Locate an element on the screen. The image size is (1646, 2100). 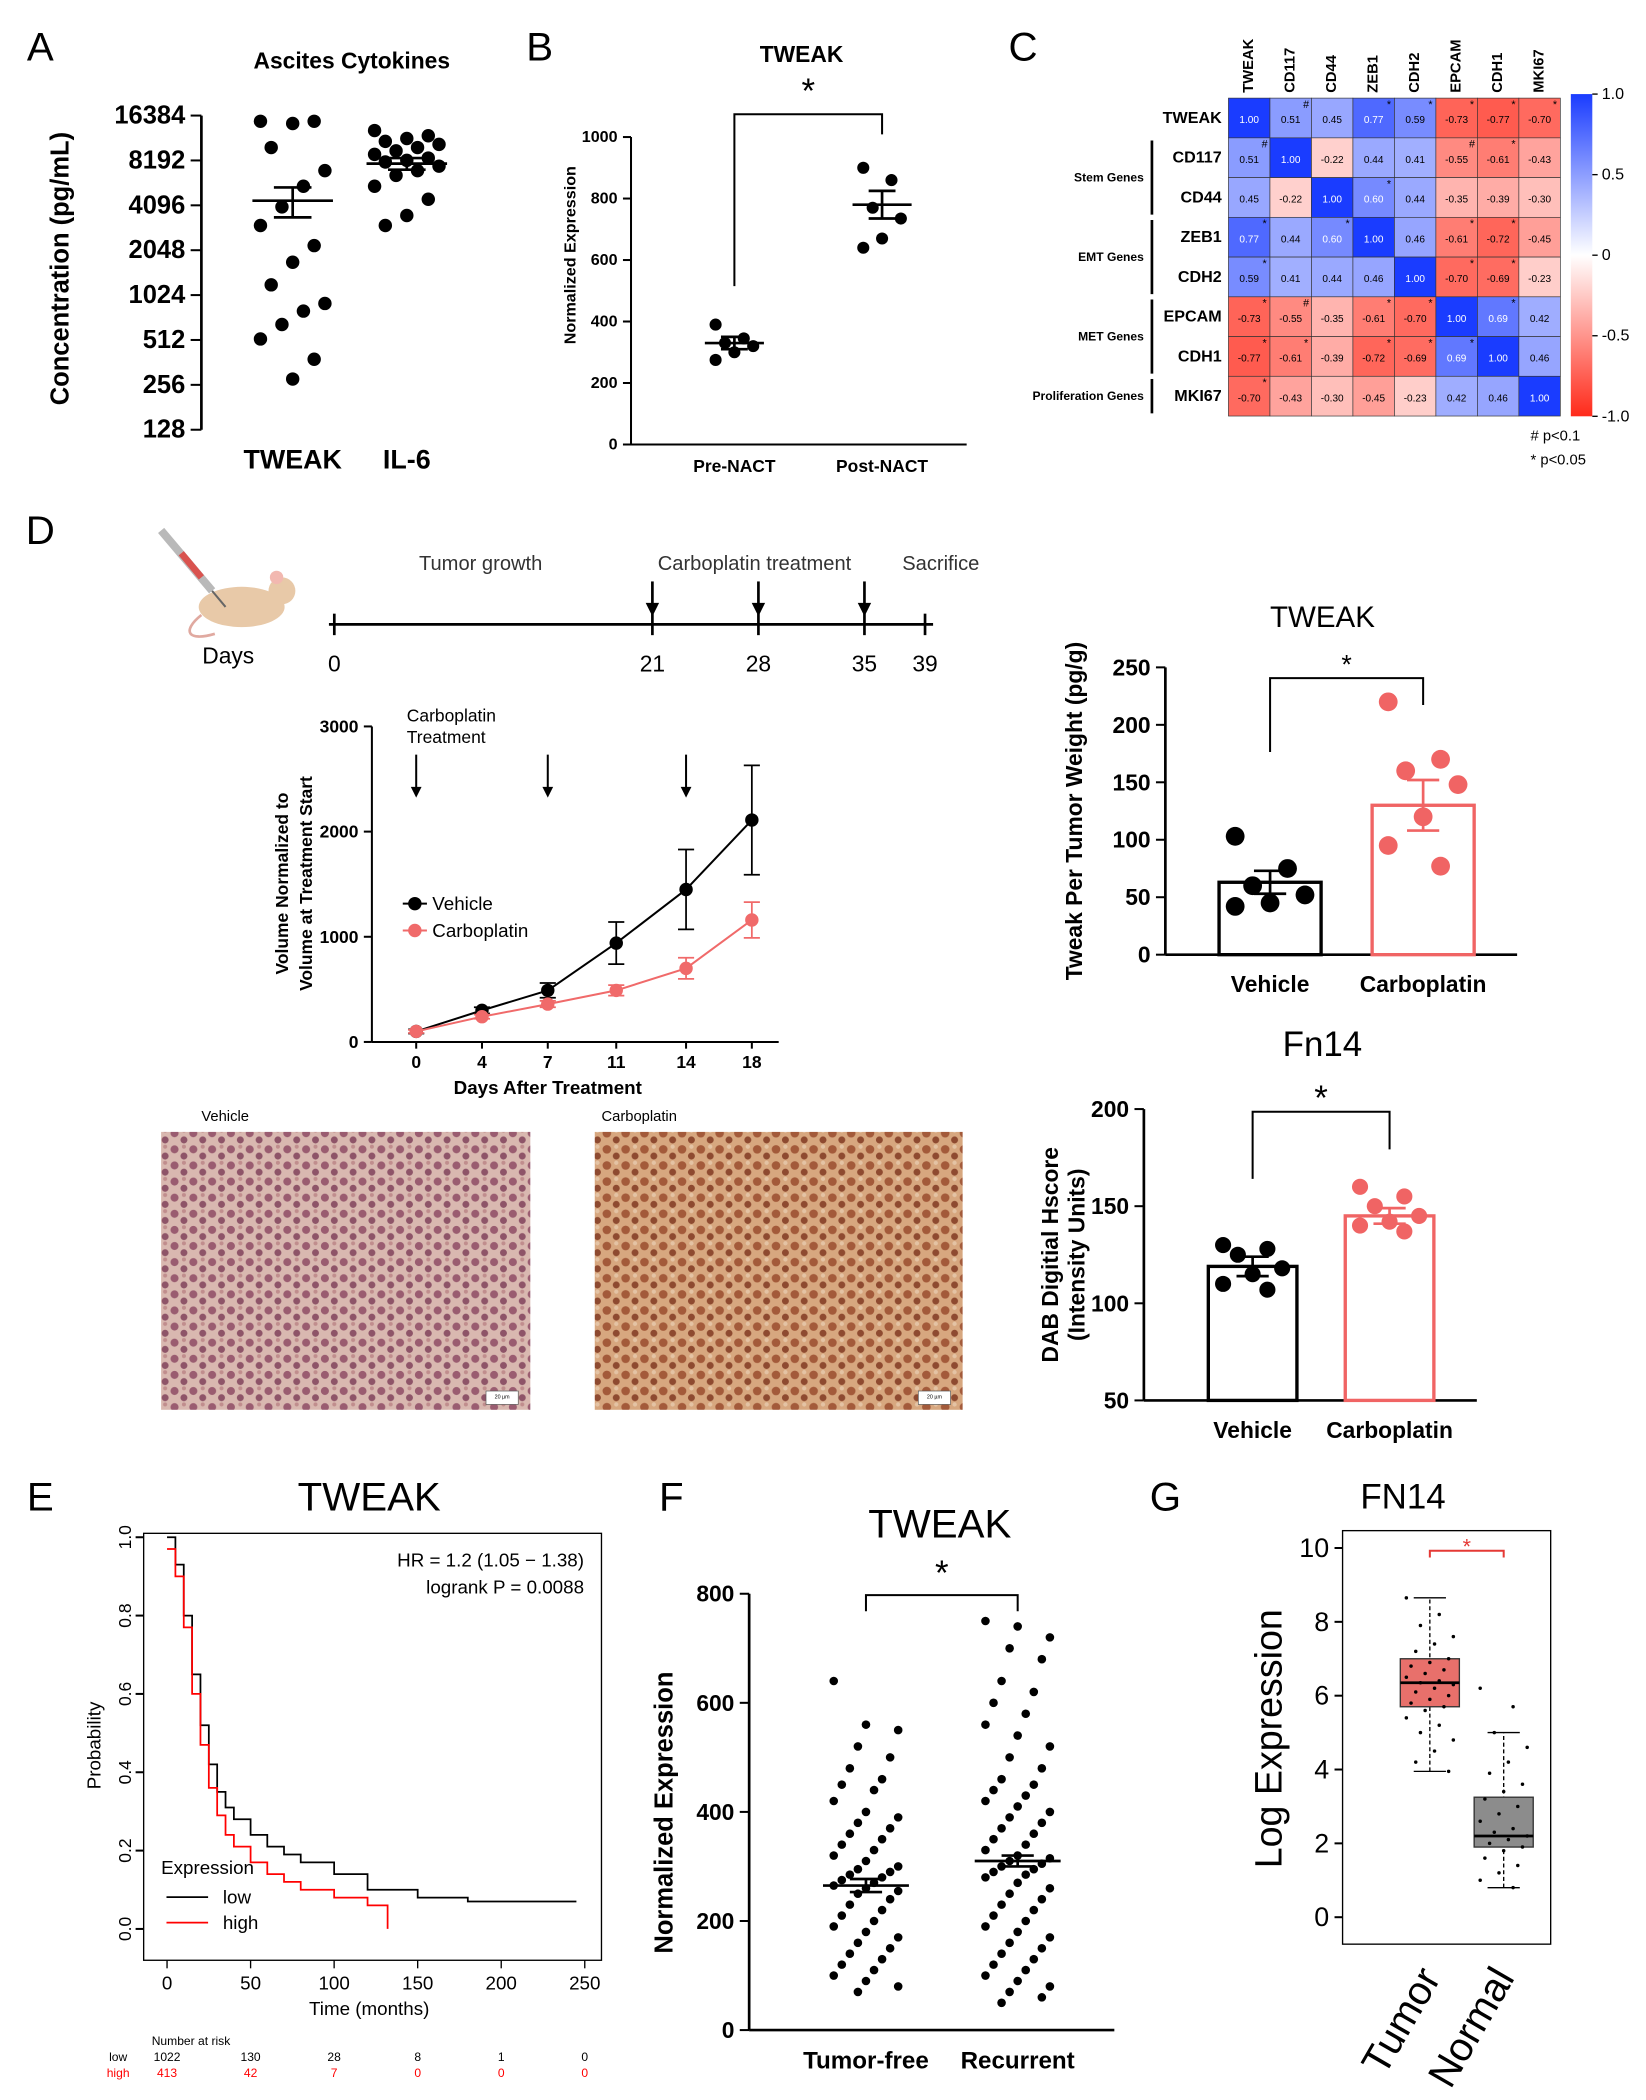
y-axis-label: Tweak Per Tumor Weight (pg/g) is located at coordinates (1074, 811).